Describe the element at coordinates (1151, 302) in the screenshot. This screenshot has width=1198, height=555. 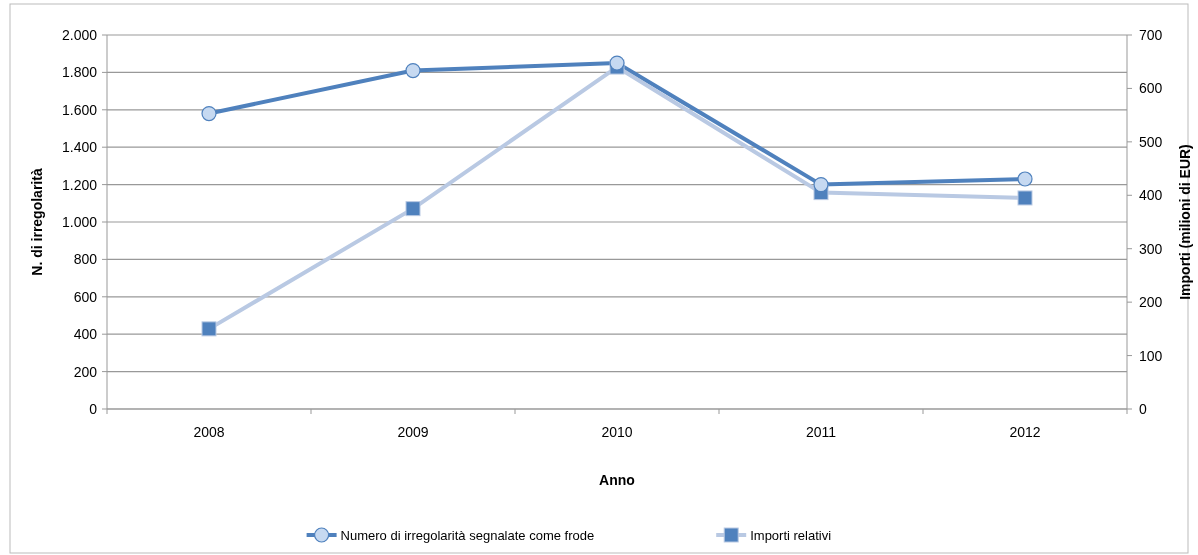
I see `y2-tick-label: 200` at that location.